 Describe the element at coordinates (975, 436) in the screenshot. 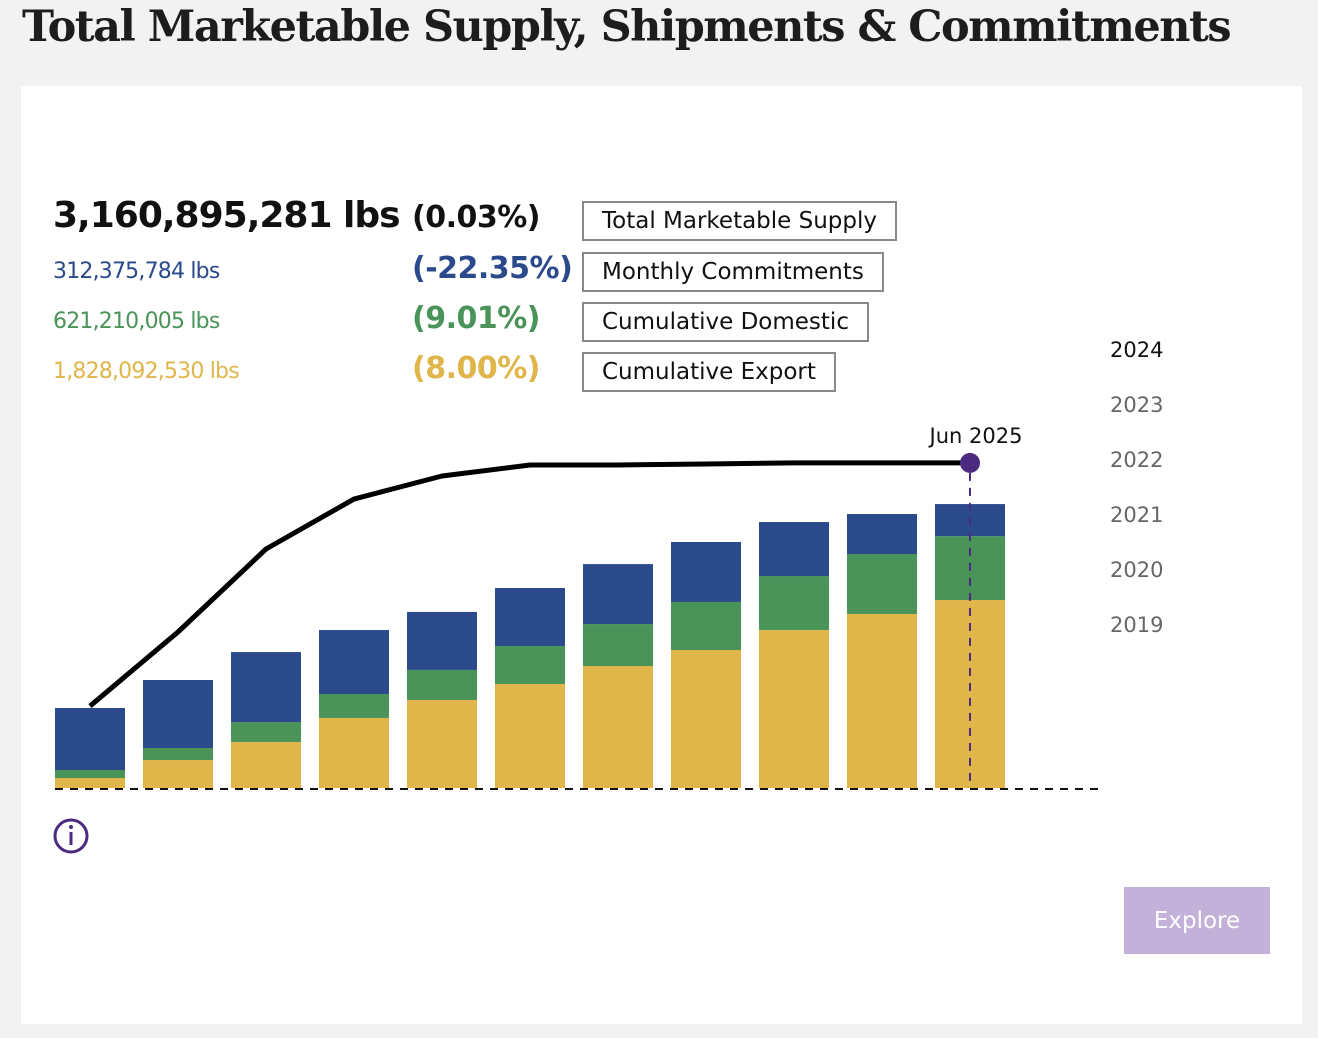

I see `marker-label: Jun 2025` at that location.